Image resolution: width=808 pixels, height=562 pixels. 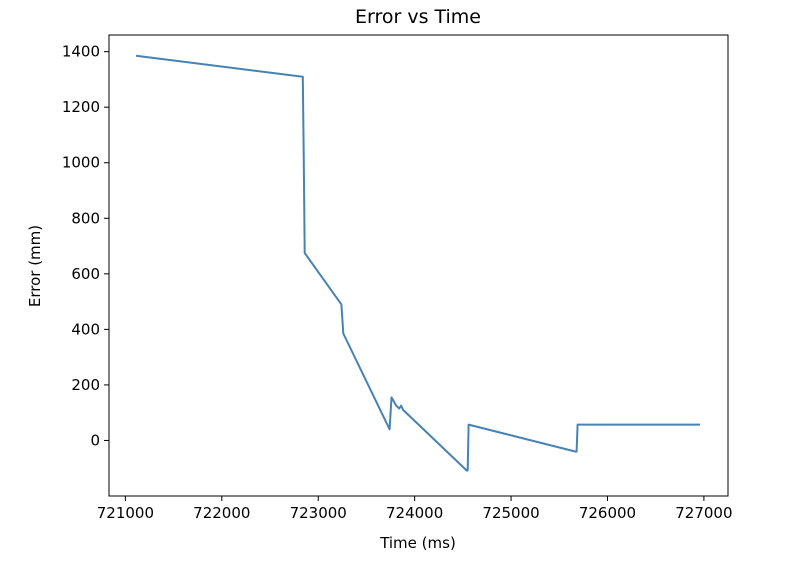 I want to click on chart-title: Error vs Time, so click(x=418, y=17).